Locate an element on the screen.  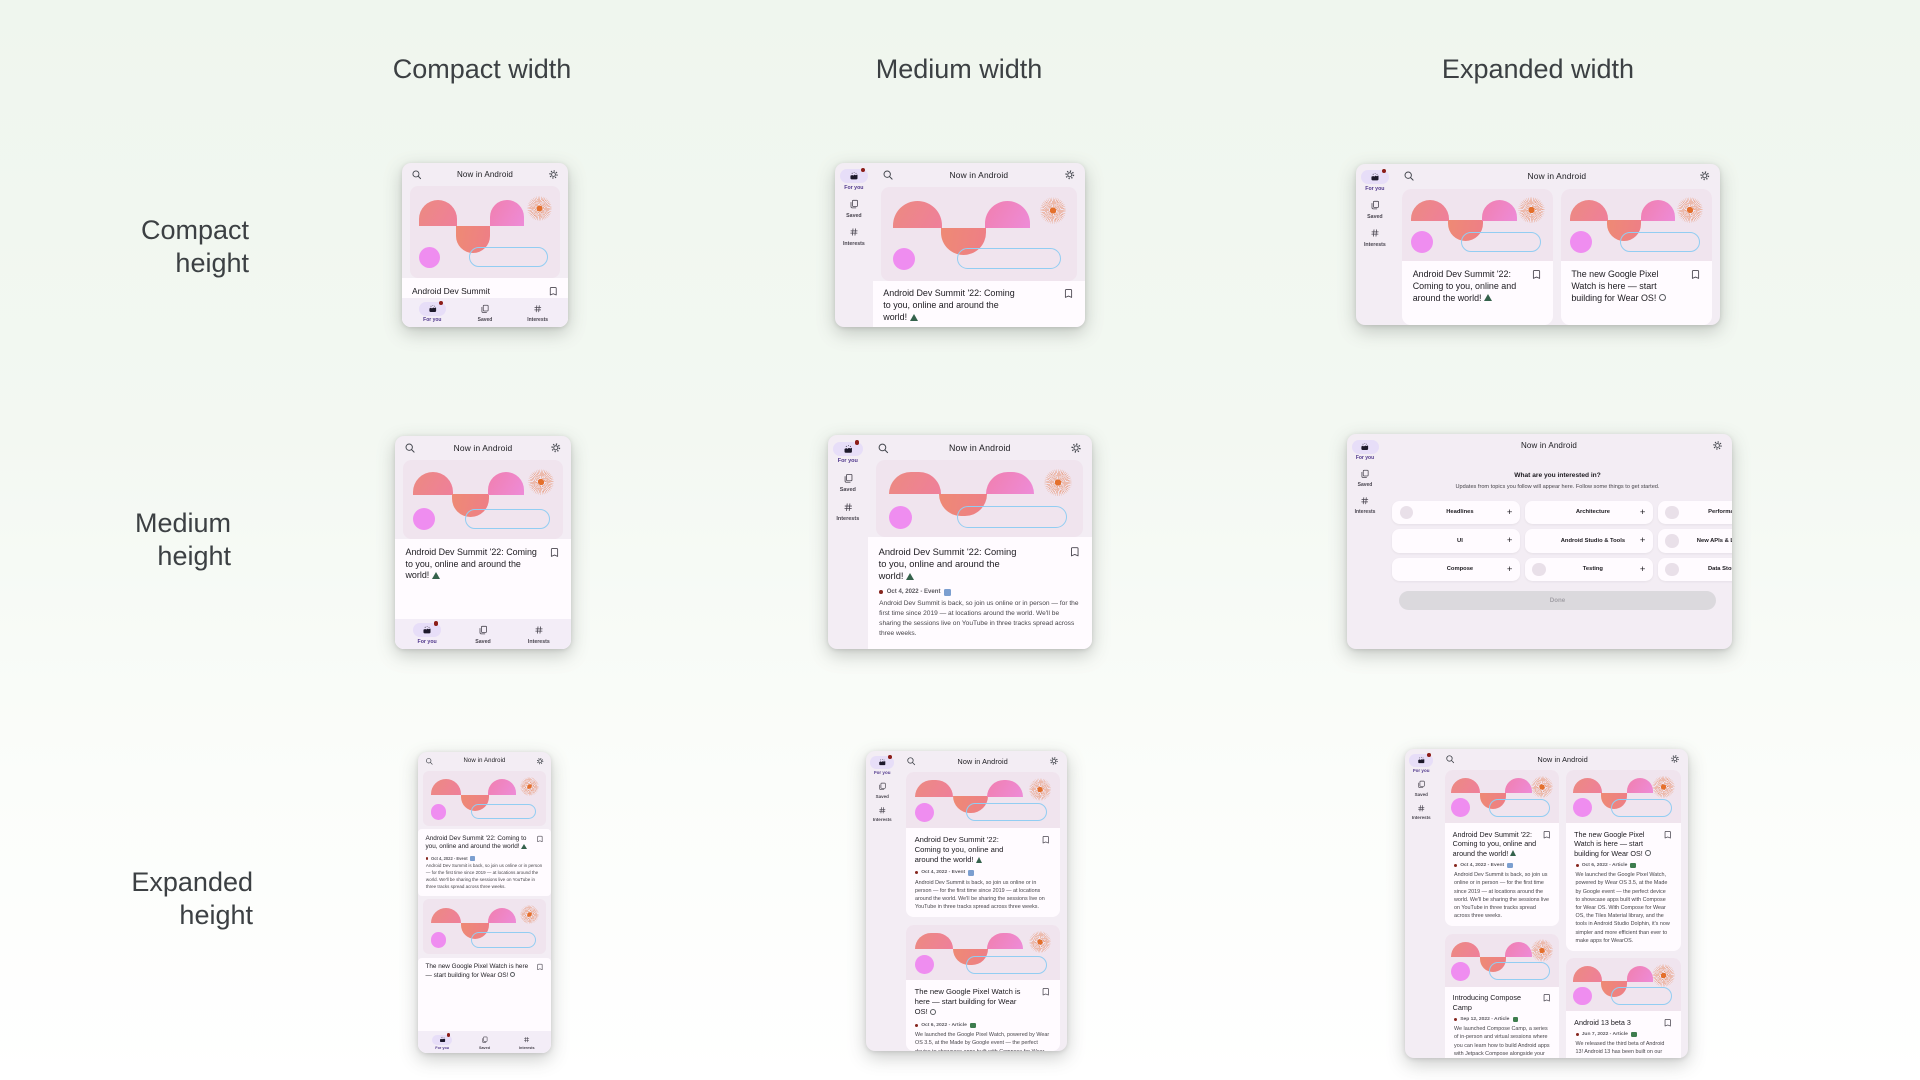
topic-avatar is located at coordinates (1672, 541).